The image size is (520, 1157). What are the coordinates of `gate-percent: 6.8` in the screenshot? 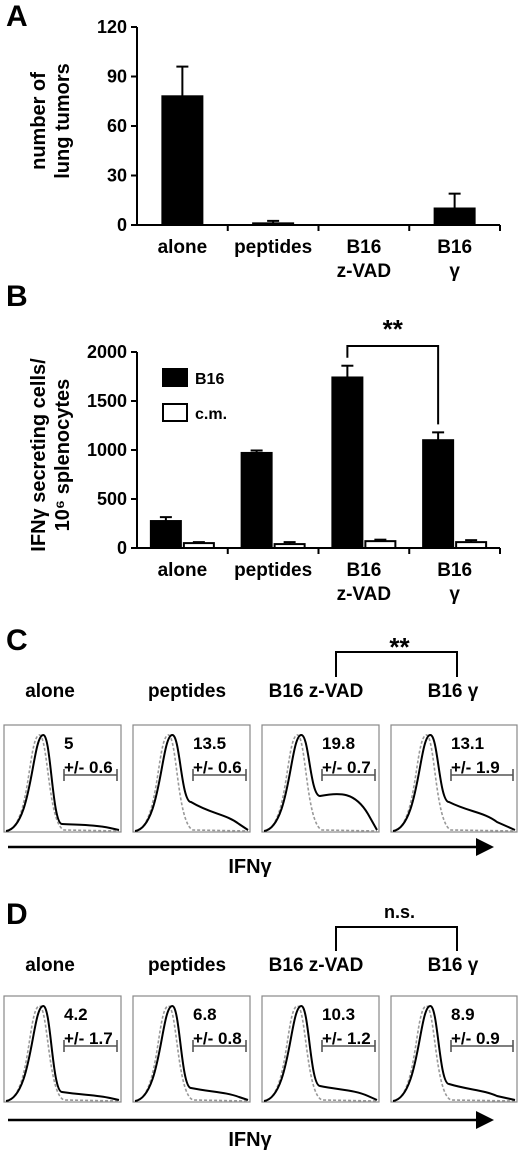 It's located at (205, 1014).